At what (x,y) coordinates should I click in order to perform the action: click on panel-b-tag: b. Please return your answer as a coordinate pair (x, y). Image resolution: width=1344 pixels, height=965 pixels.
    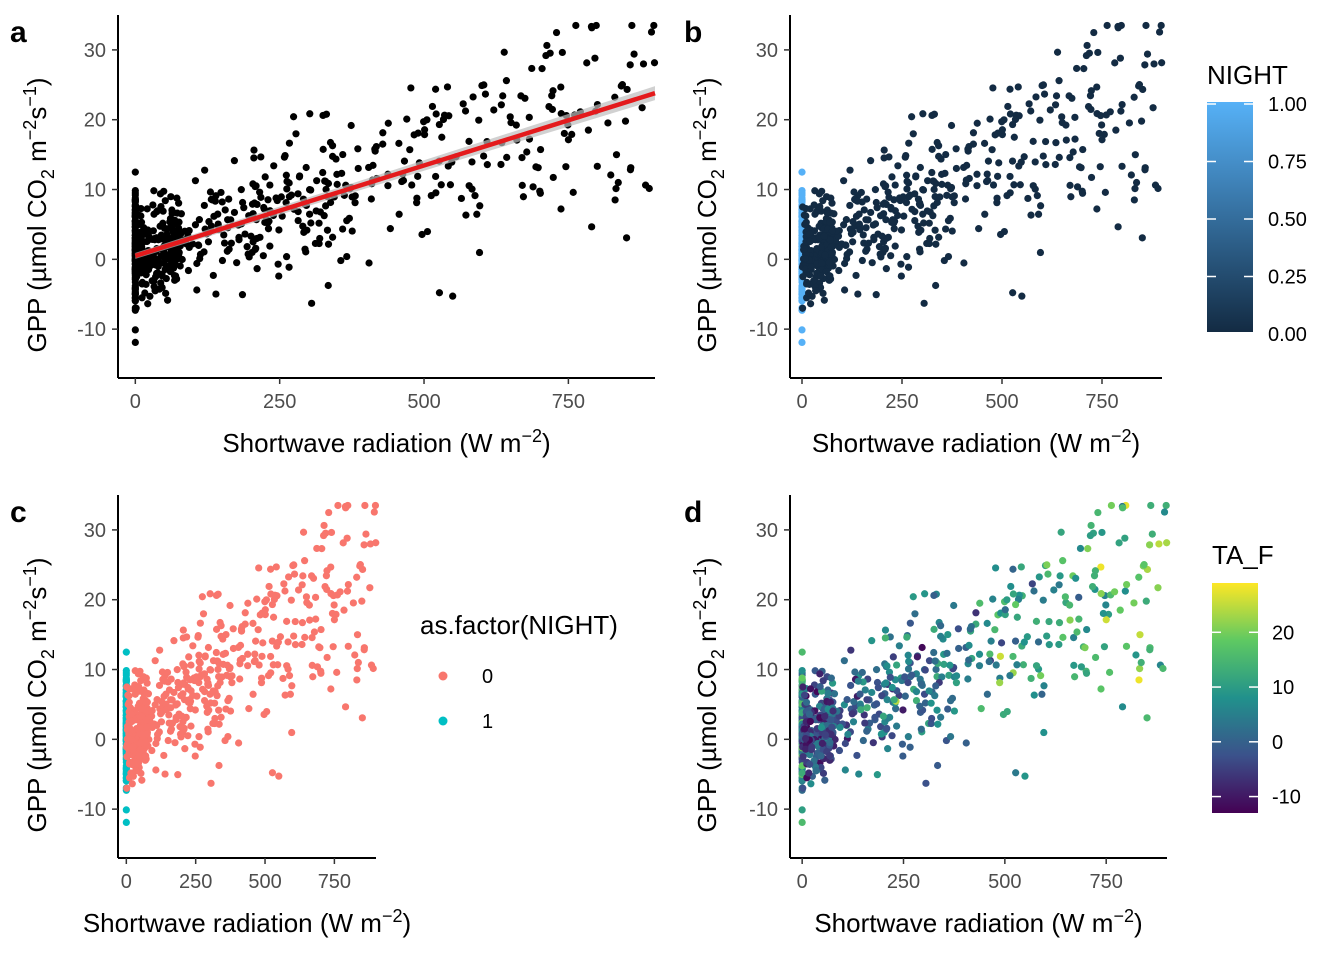
    Looking at the image, I should click on (693, 32).